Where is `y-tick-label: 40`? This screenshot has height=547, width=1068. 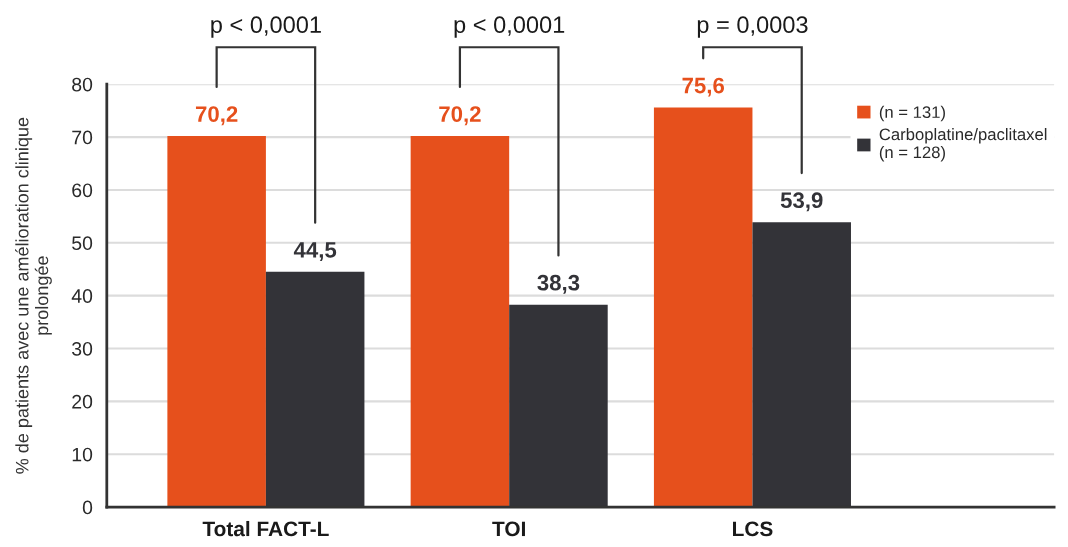
y-tick-label: 40 is located at coordinates (82, 296).